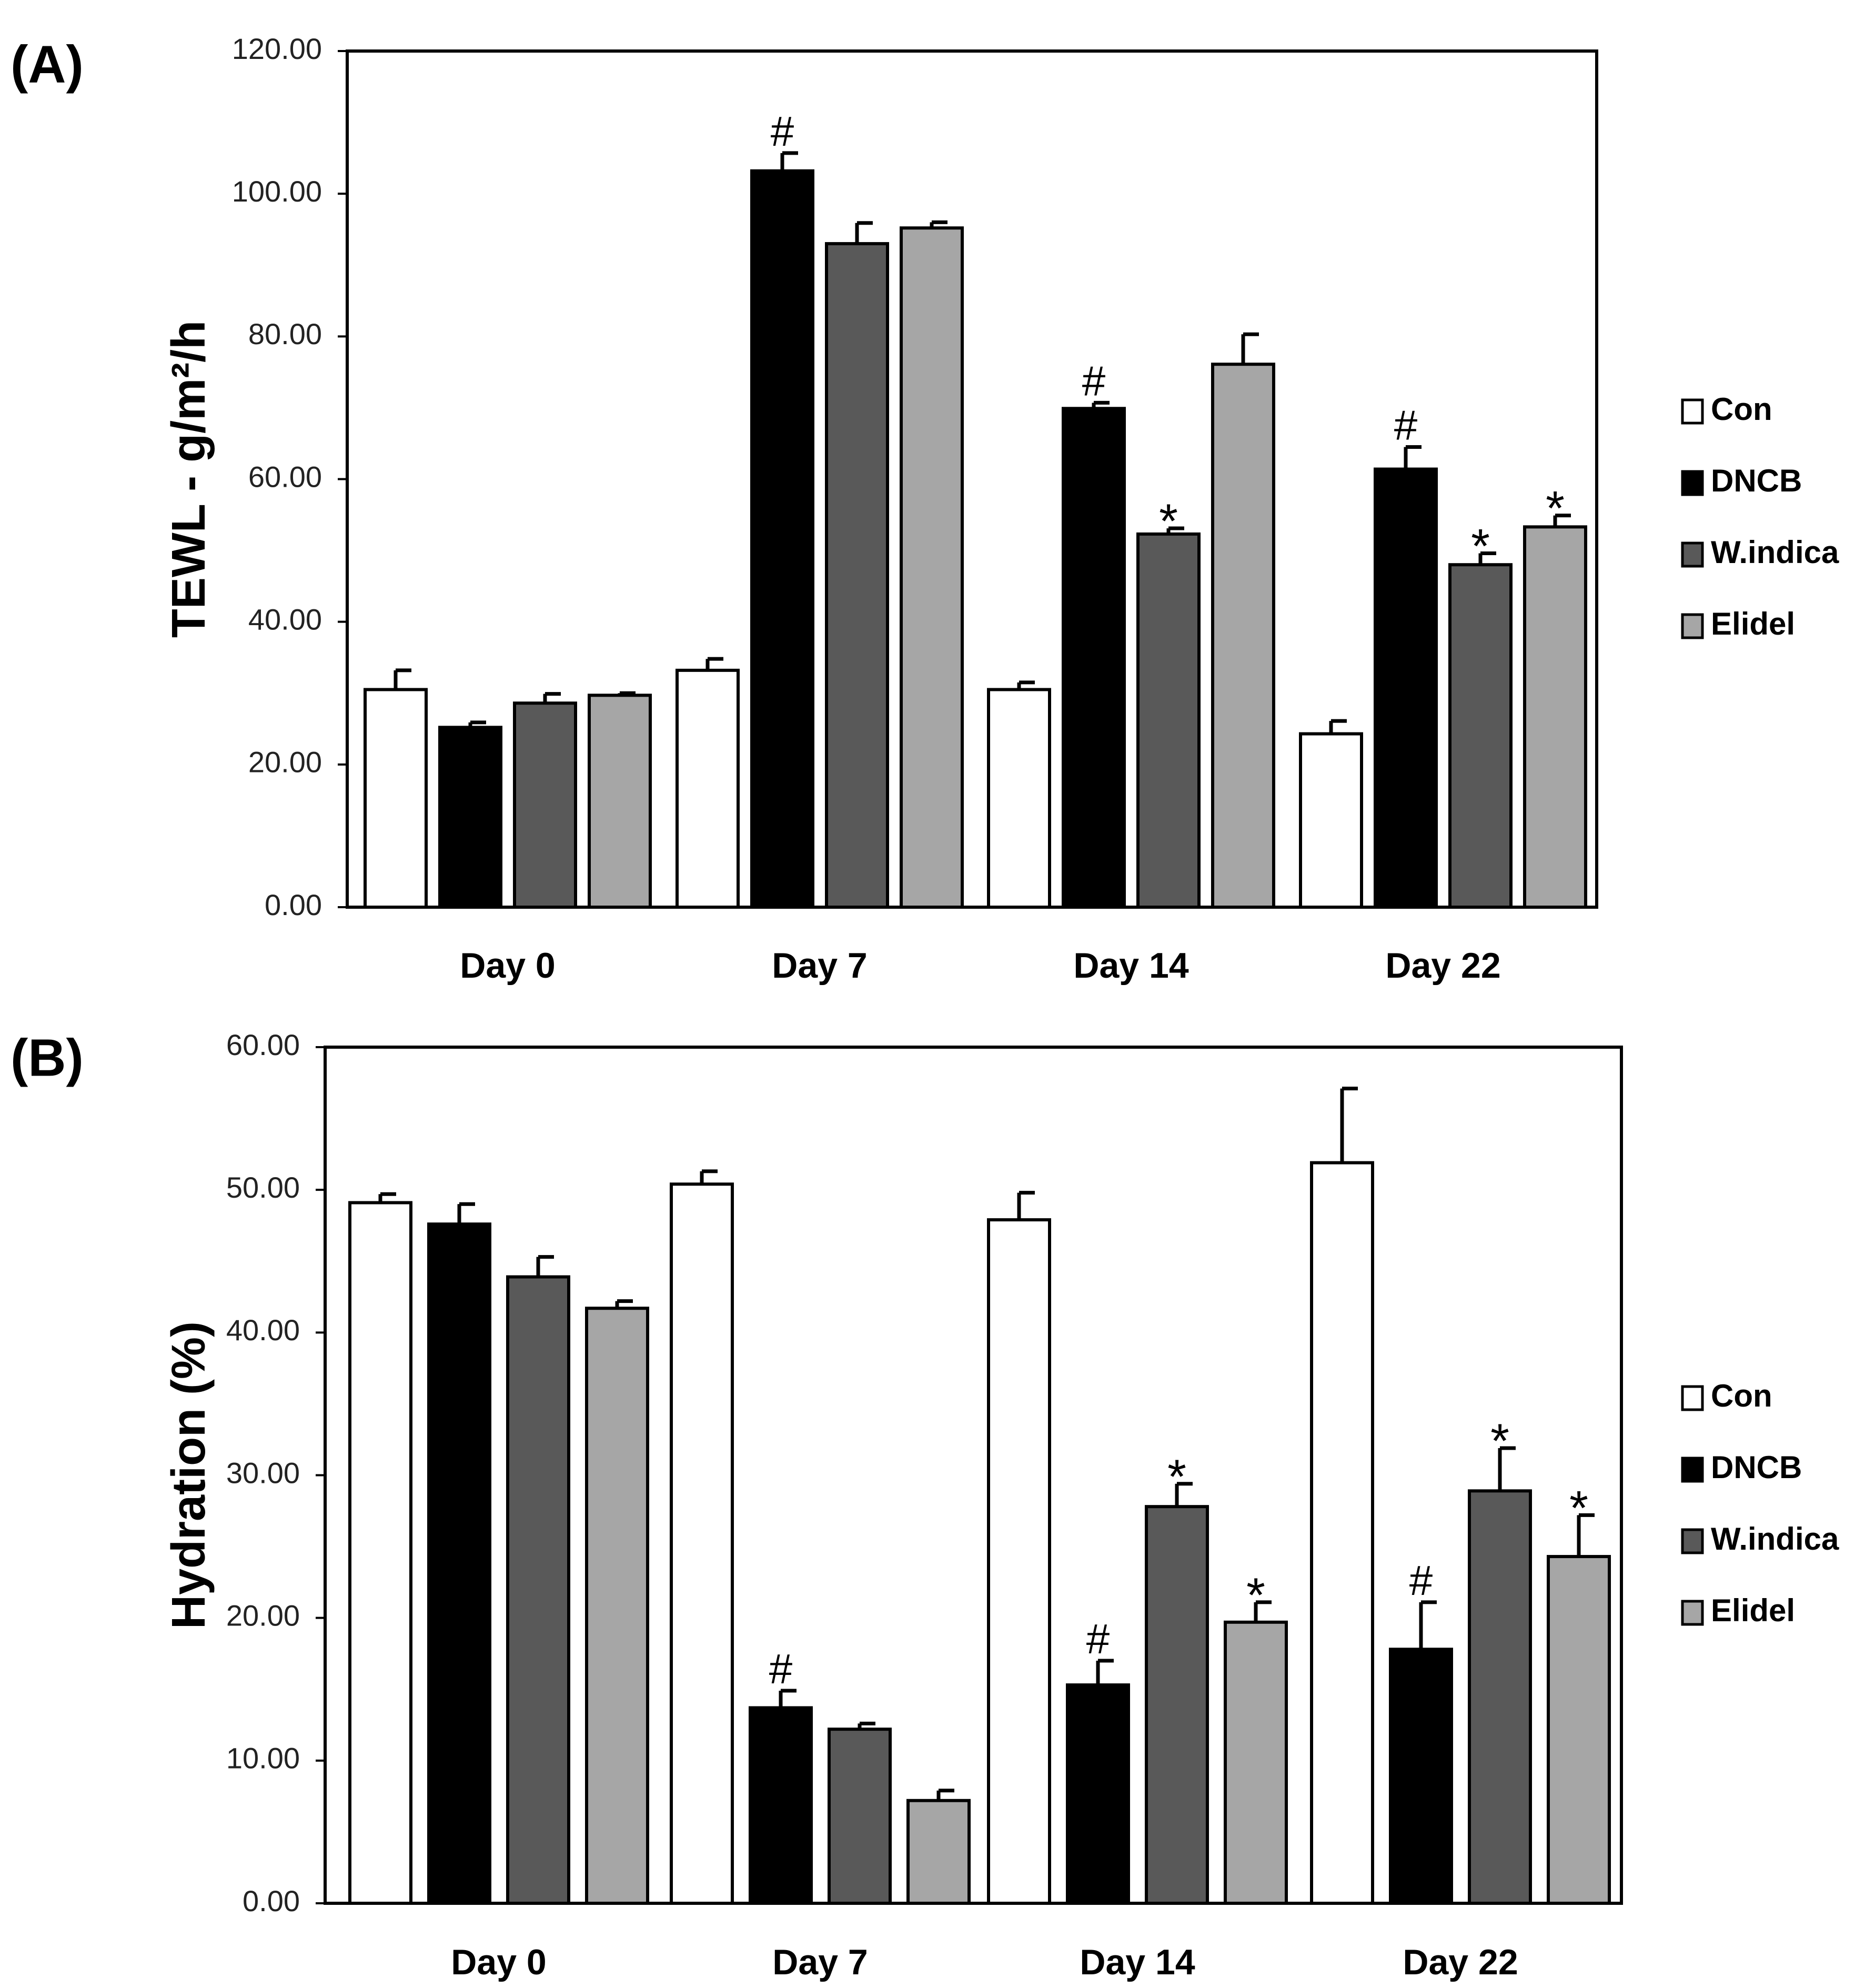  What do you see at coordinates (277, 192) in the screenshot?
I see `y-tick-label: 100.00` at bounding box center [277, 192].